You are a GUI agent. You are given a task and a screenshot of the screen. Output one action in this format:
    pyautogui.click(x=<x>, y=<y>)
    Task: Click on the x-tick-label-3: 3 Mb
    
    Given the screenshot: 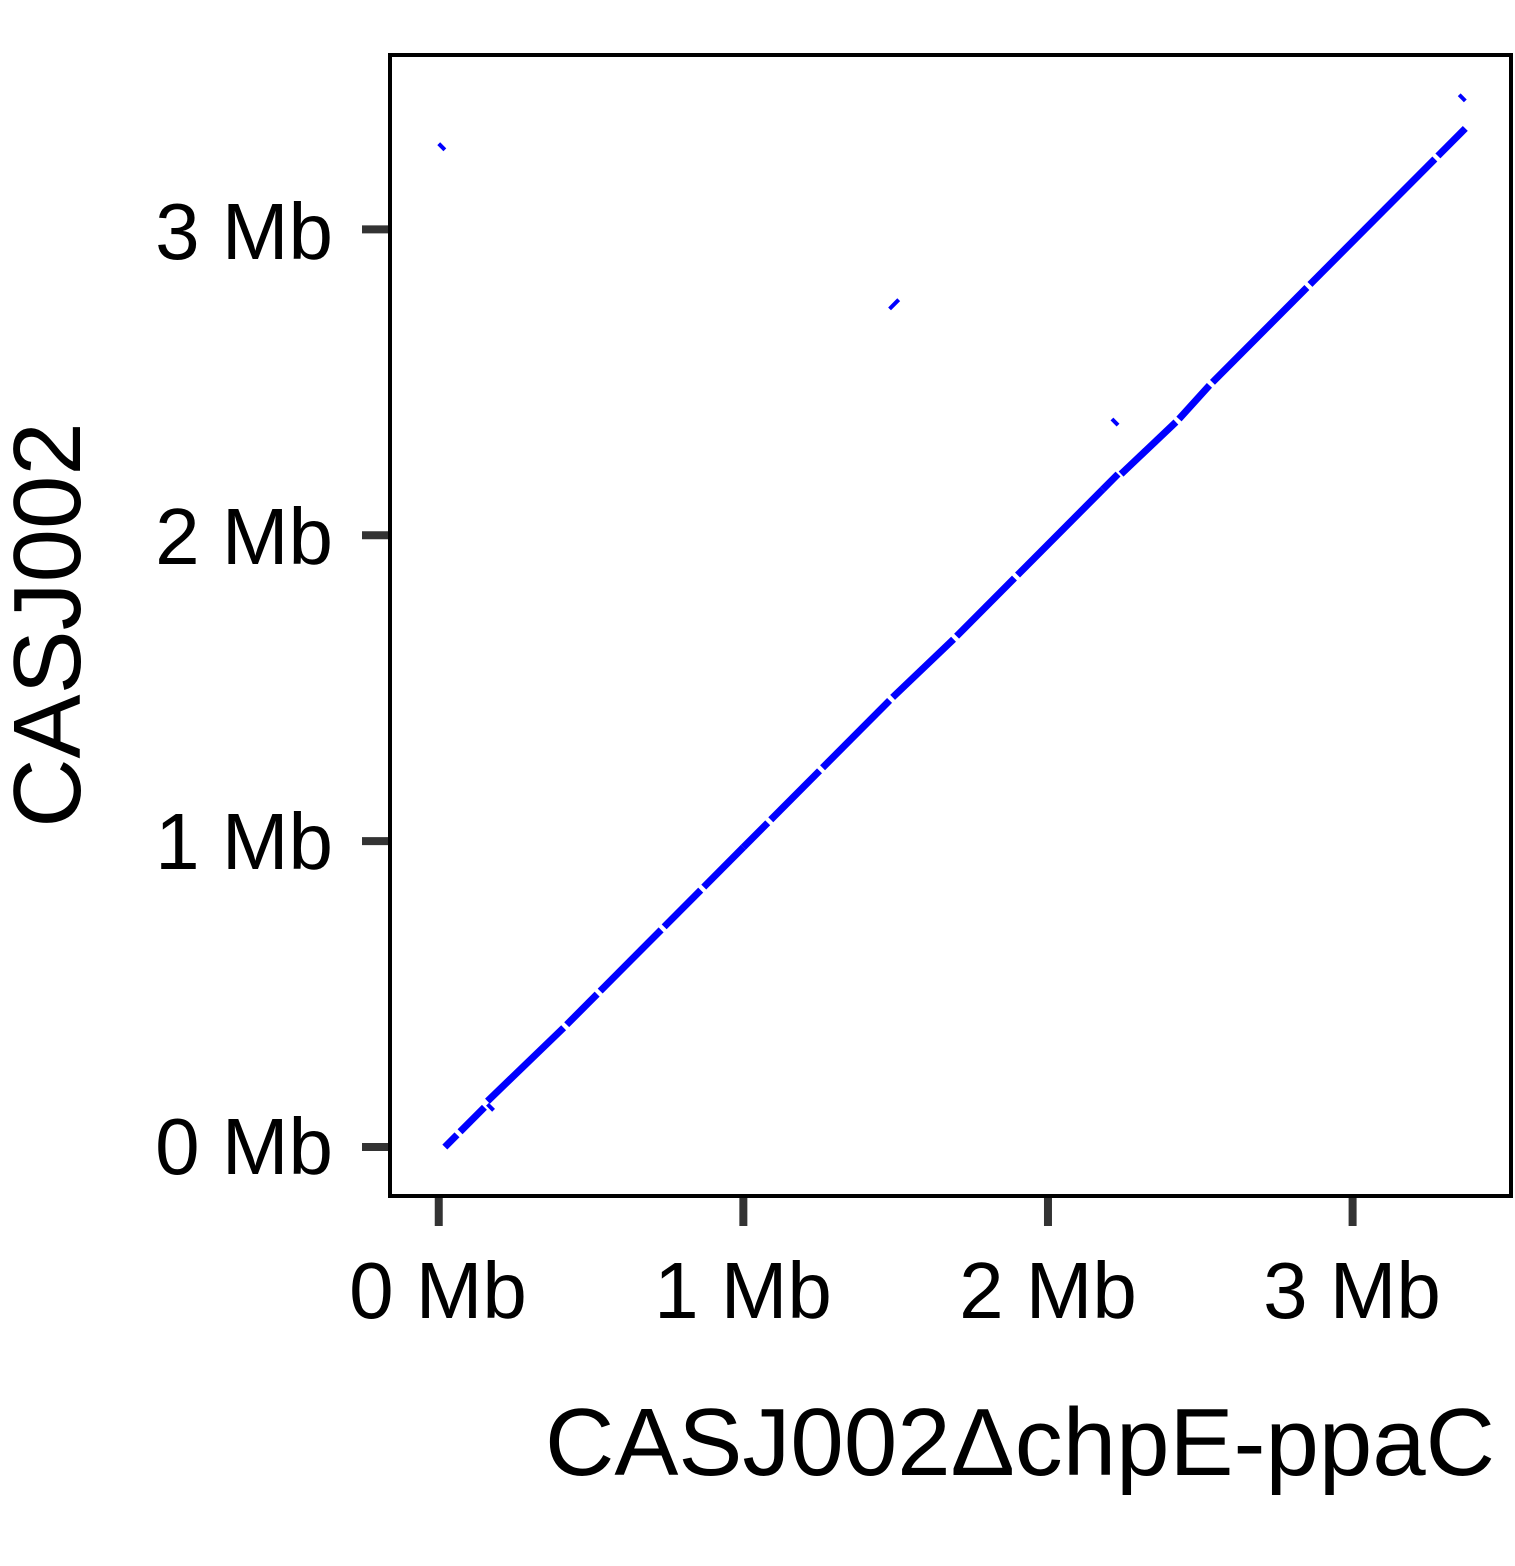 What is the action you would take?
    pyautogui.click(x=1352, y=1290)
    